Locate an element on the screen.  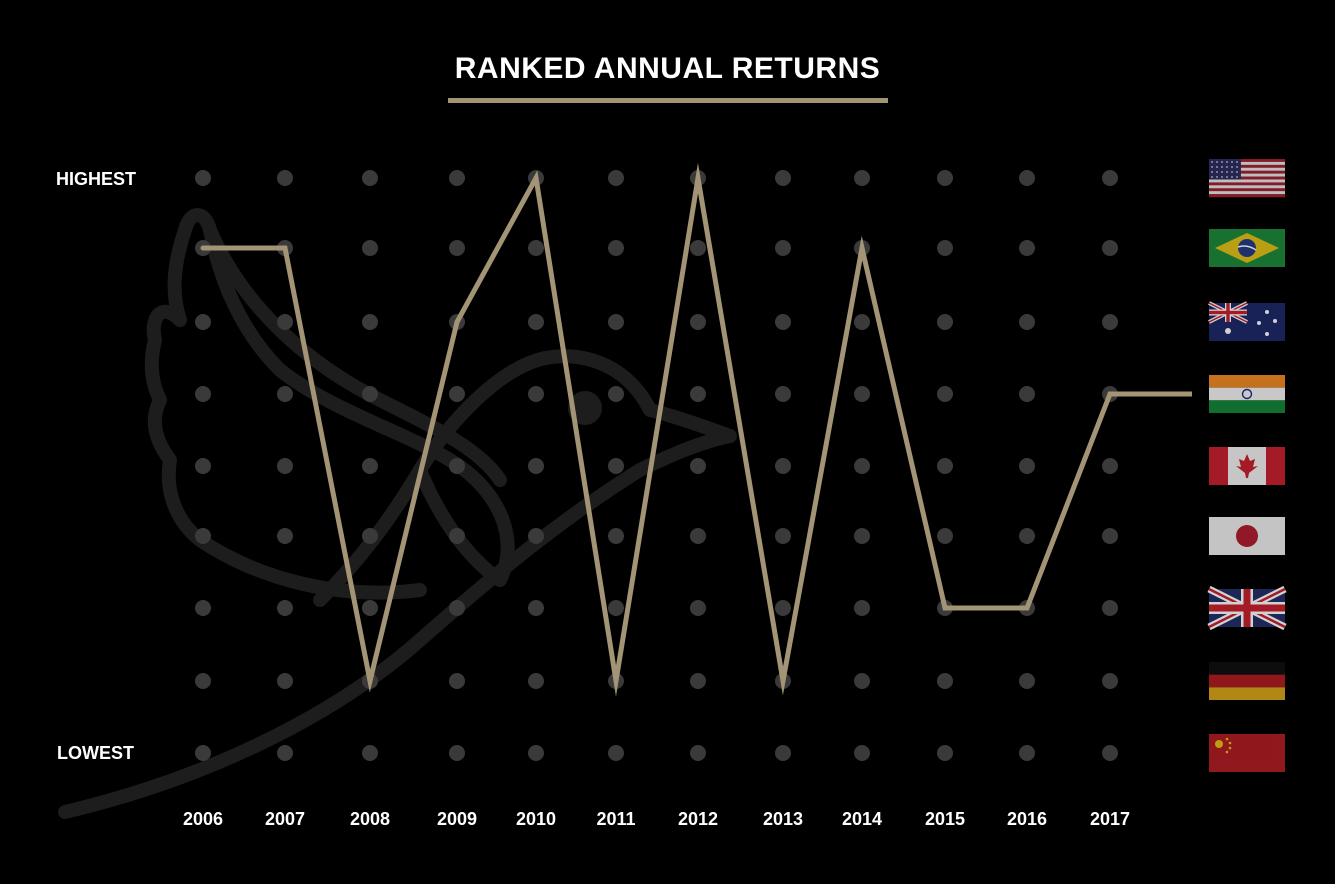
data-point-2017 is located at coordinates (1110, 394).